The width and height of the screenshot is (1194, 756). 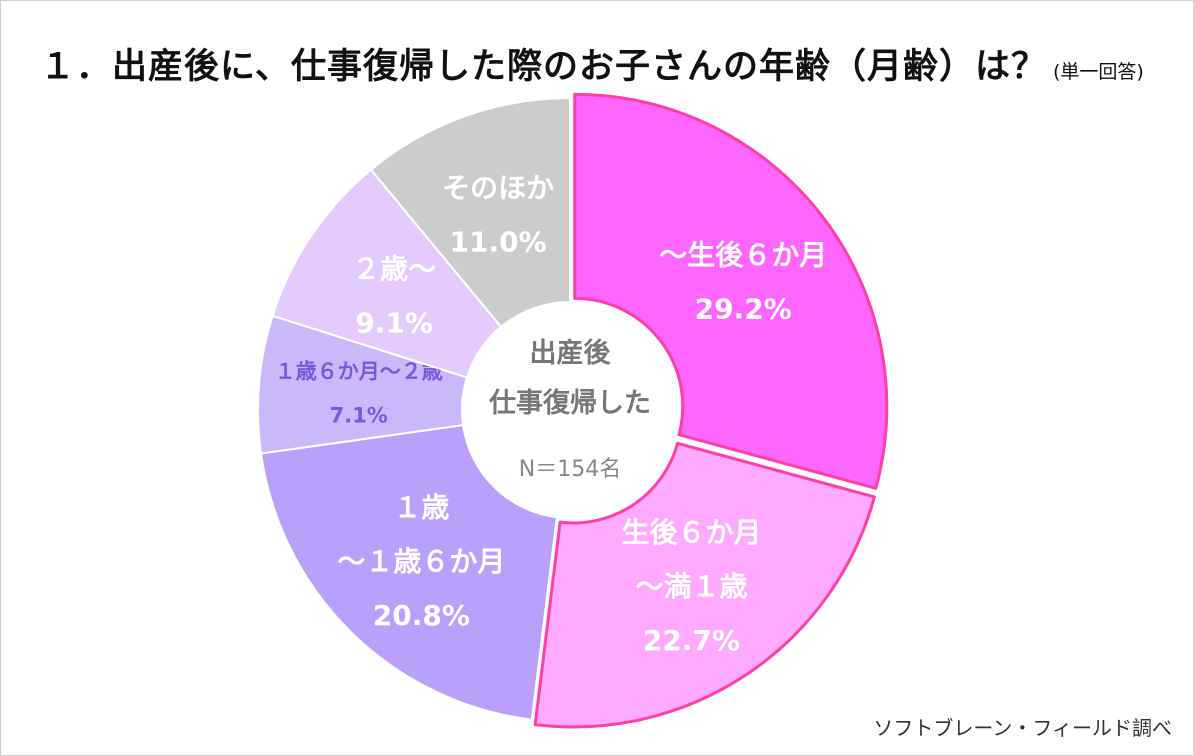 What do you see at coordinates (1022, 728) in the screenshot?
I see `source-credit: ソフトブレーン・フィールド調べ` at bounding box center [1022, 728].